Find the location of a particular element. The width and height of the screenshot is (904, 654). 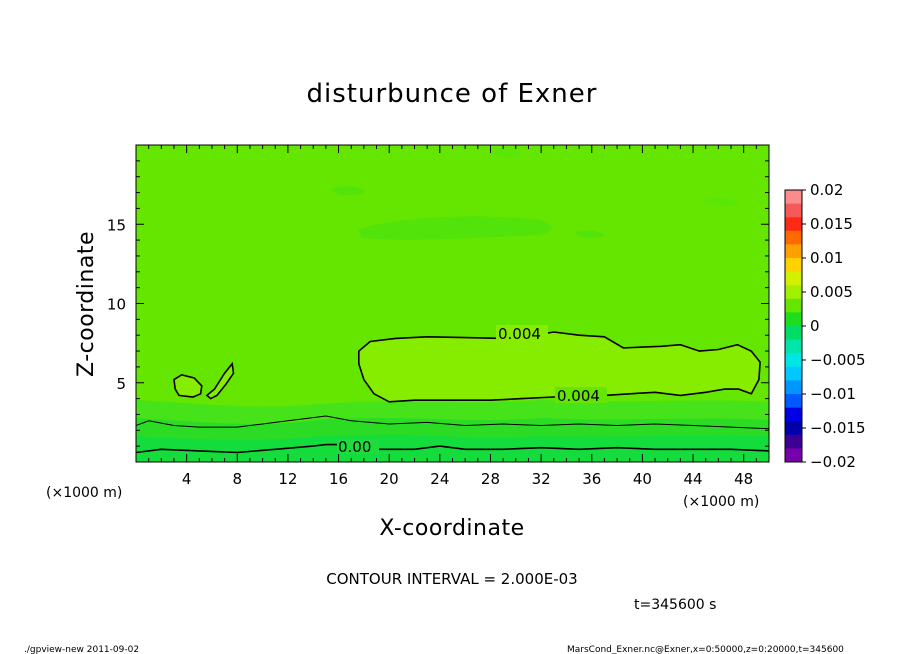

colorbar-label: 0.015 is located at coordinates (831, 224).